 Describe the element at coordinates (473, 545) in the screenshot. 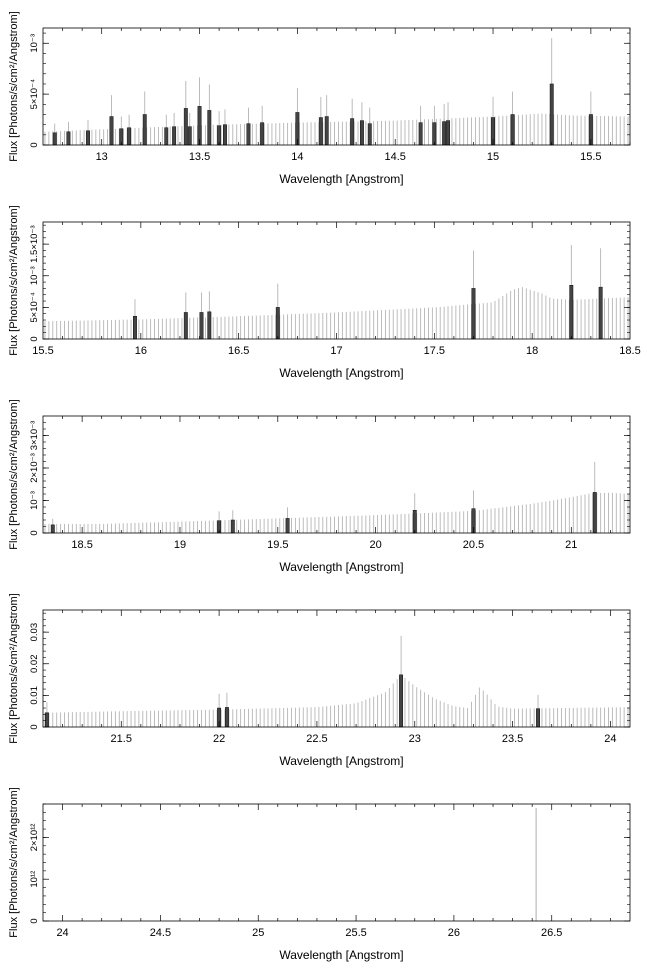

I see `x-tick-label: 20.5` at that location.